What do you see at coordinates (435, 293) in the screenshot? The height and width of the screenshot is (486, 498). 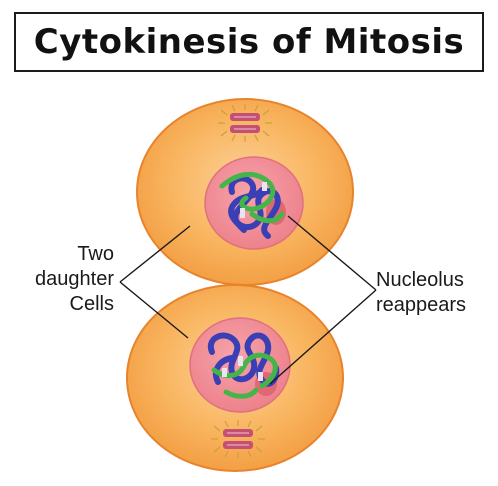 I see `label-nucleolus-reappears: Nucleolus reappears` at bounding box center [435, 293].